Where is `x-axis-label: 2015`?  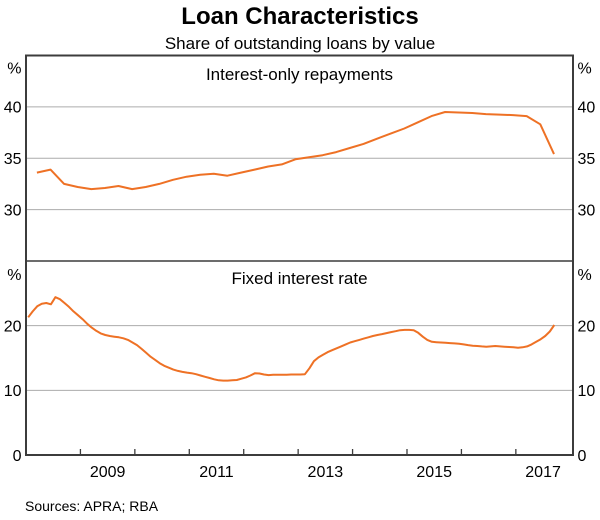
x-axis-label: 2015 is located at coordinates (434, 472).